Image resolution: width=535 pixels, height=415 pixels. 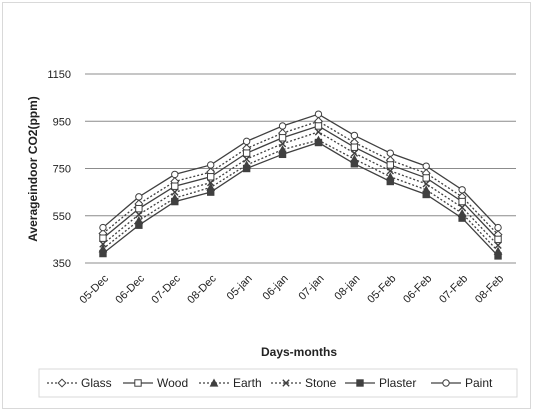 What do you see at coordinates (397, 383) in the screenshot?
I see `legend-label: Plaster` at bounding box center [397, 383].